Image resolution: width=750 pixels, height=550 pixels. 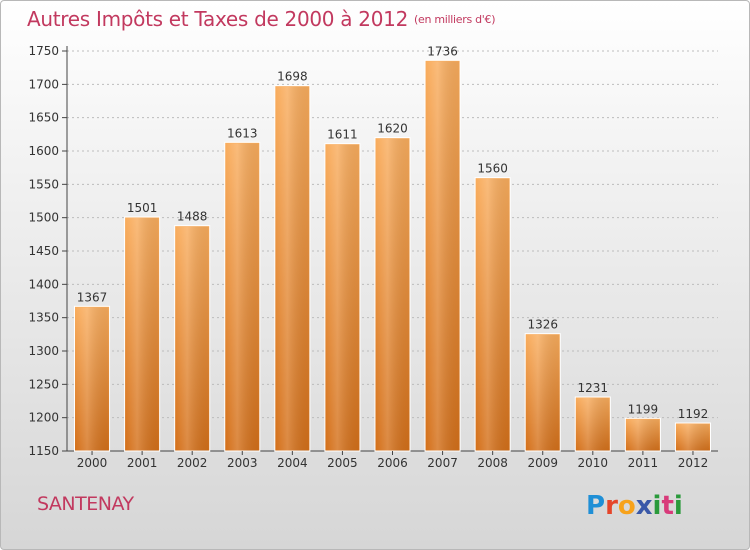 What do you see at coordinates (342, 463) in the screenshot?
I see `x-tick-label: 2005` at bounding box center [342, 463].